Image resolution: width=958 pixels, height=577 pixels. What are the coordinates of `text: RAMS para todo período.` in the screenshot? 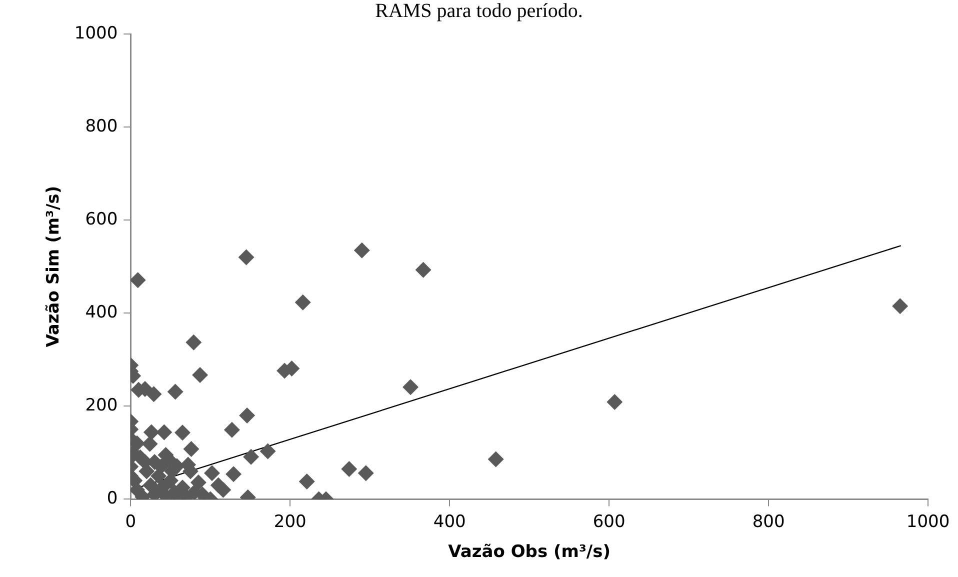 It's located at (479, 11).